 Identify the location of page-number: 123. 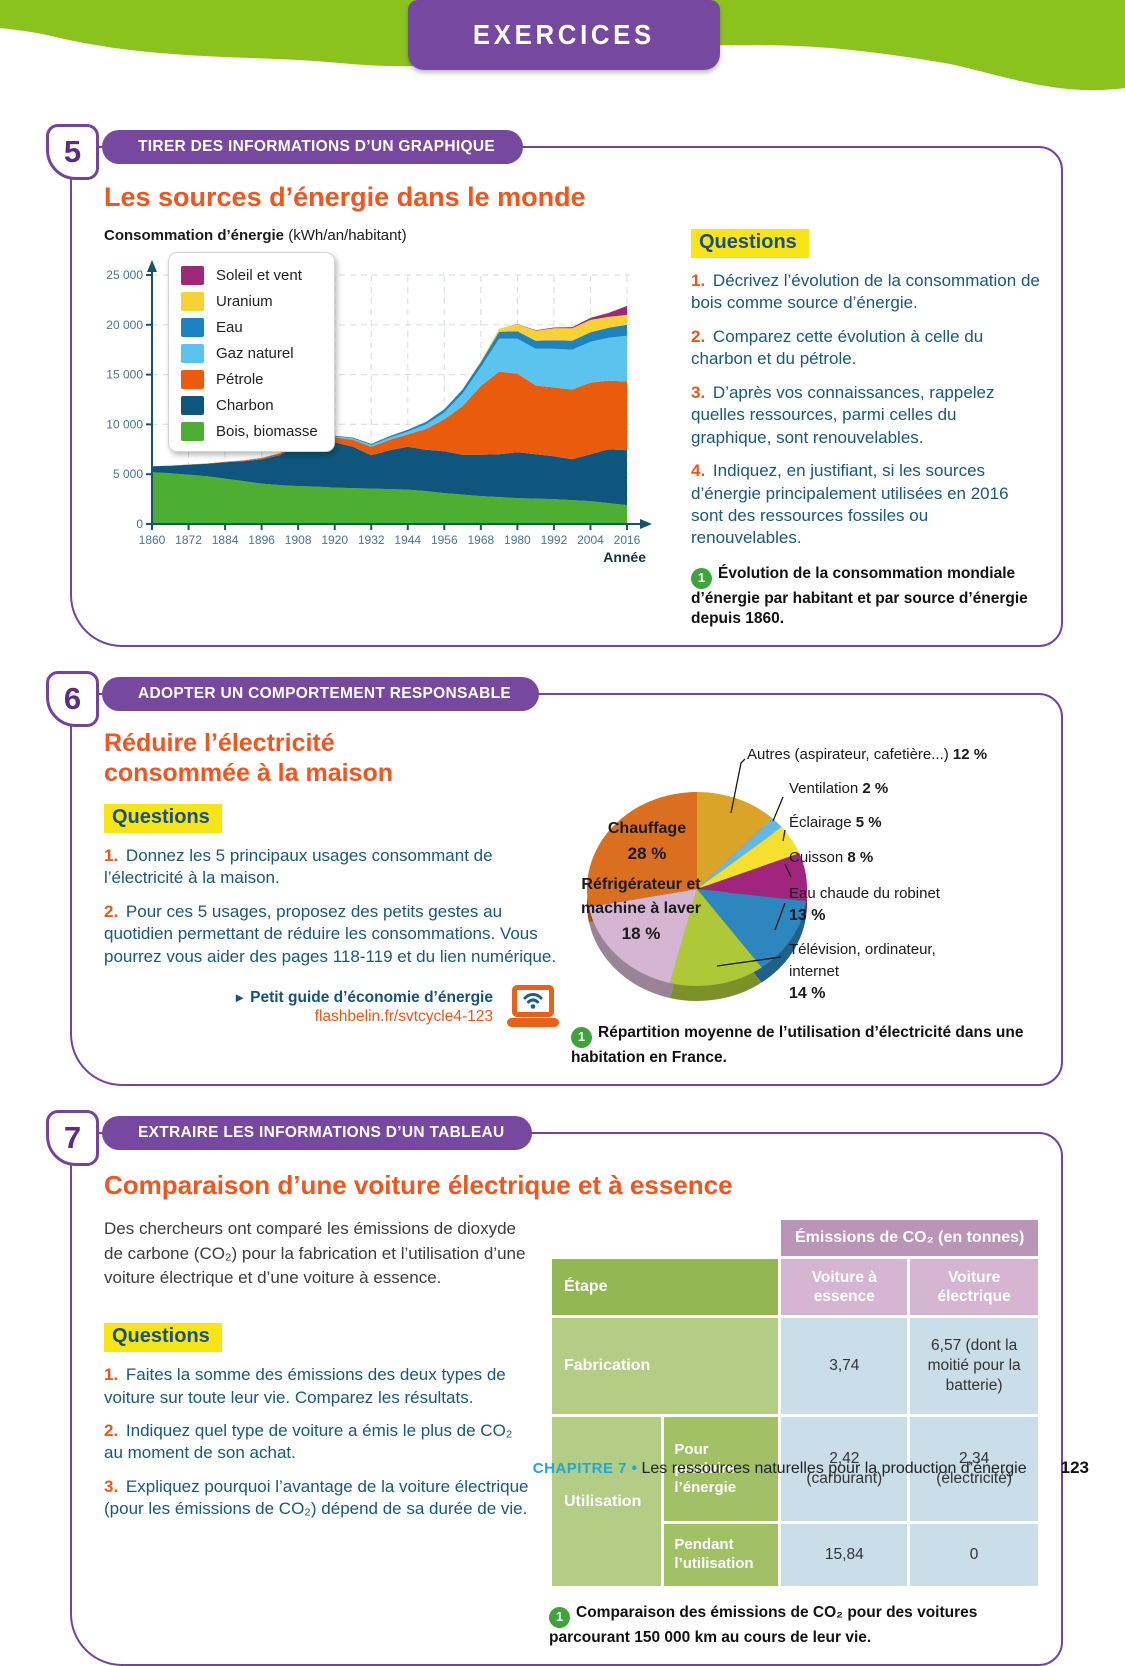
(1074, 1467).